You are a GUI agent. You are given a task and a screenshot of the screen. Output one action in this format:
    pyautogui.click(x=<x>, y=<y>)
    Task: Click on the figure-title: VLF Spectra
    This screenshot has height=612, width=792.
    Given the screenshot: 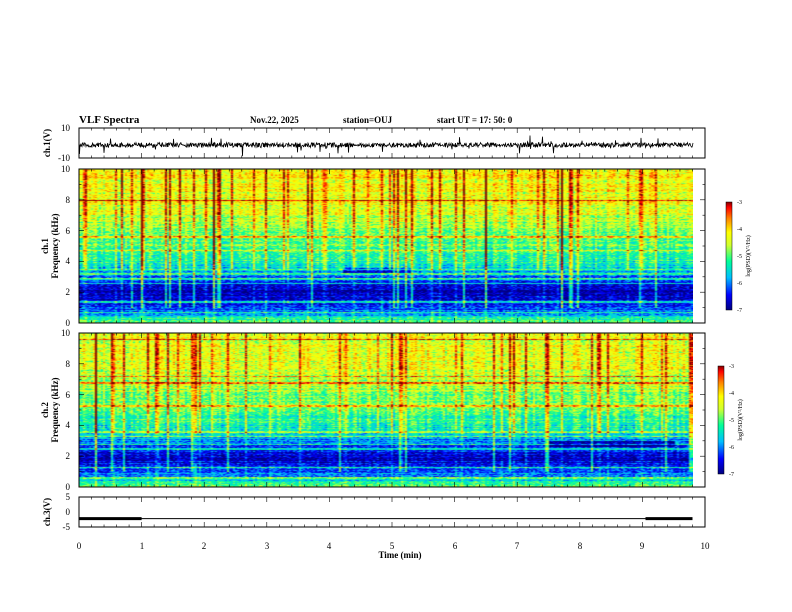 What is the action you would take?
    pyautogui.click(x=109, y=120)
    